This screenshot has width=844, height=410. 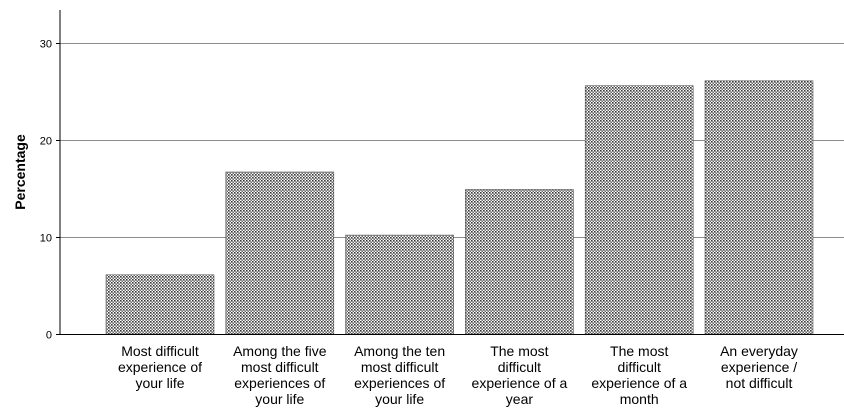 I want to click on x-category-label-line: experience /, so click(x=759, y=367).